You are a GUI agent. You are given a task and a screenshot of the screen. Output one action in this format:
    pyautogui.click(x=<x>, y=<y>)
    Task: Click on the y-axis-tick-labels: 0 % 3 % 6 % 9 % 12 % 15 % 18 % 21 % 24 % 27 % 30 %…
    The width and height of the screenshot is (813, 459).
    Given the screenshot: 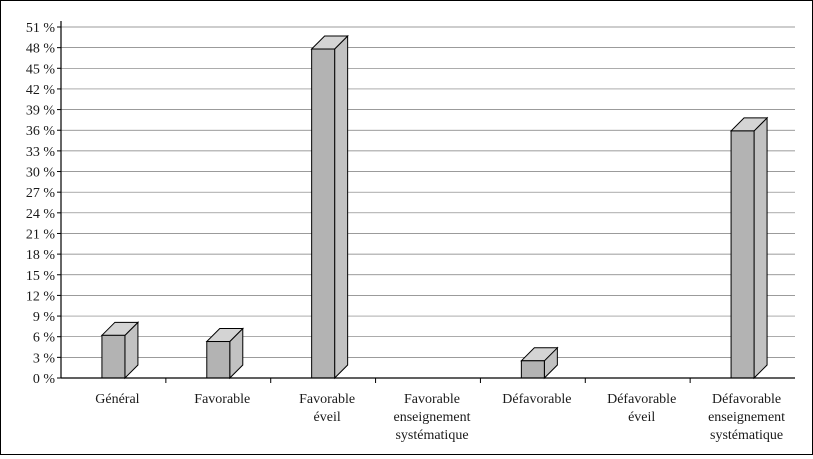 What is the action you would take?
    pyautogui.click(x=43, y=204)
    